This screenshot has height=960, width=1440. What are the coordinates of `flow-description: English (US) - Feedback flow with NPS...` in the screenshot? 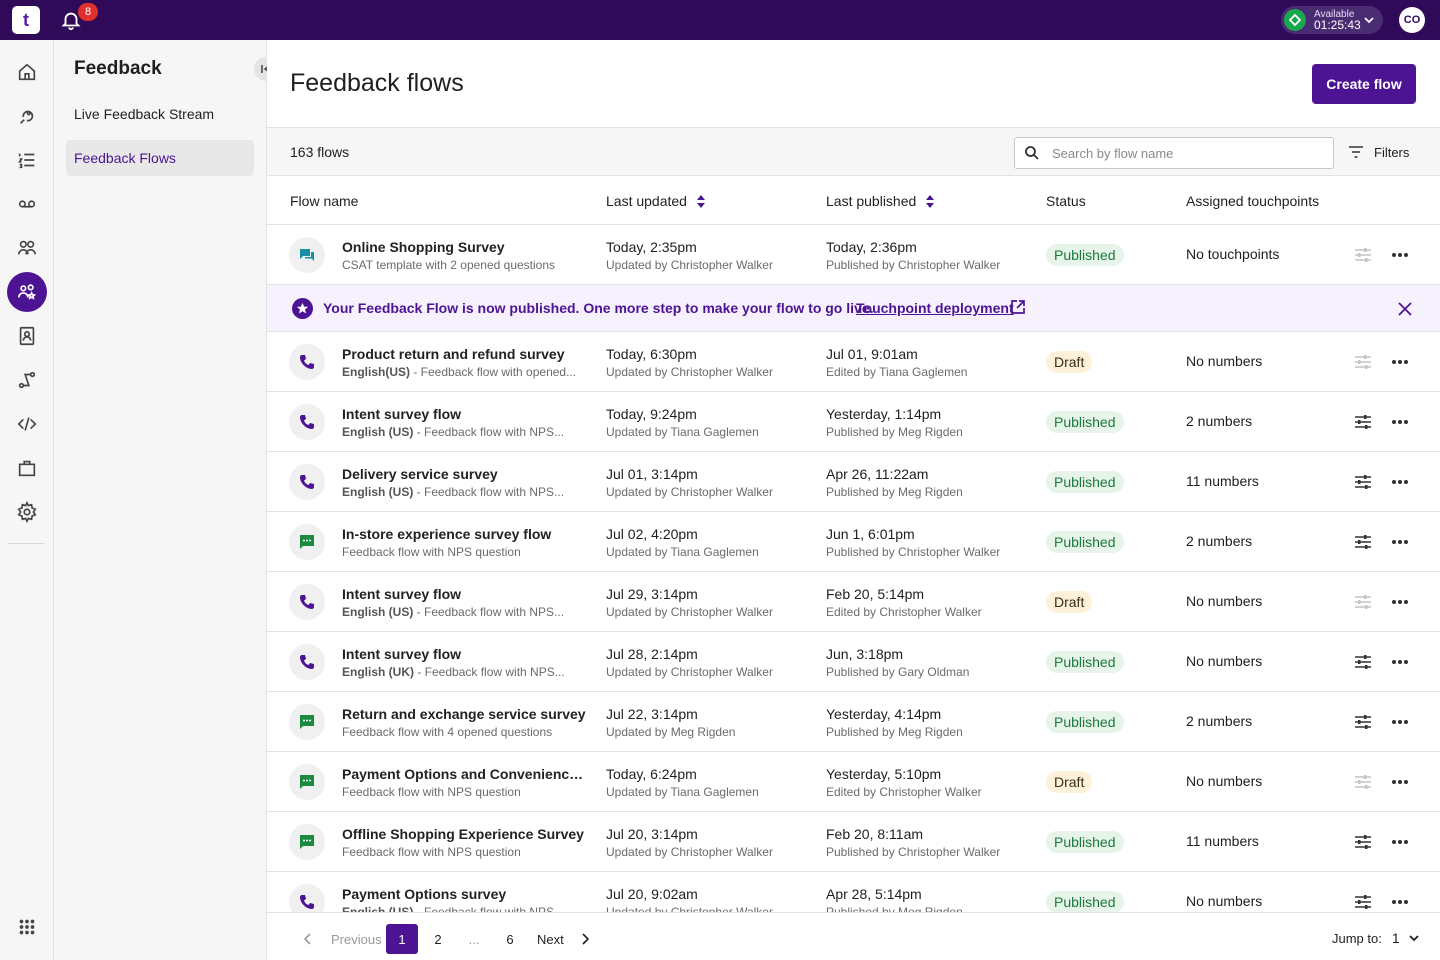 It's located at (453, 492).